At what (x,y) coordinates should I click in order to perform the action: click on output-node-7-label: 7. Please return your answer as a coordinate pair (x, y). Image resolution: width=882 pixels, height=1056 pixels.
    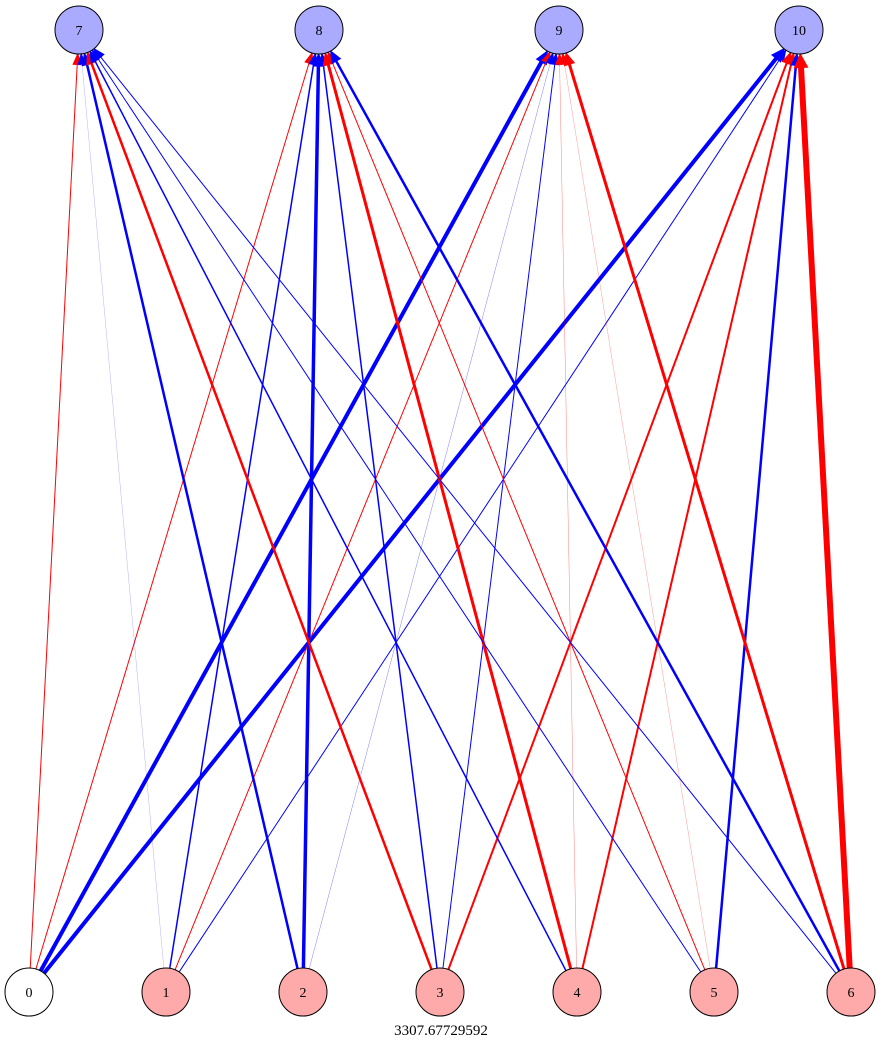
    Looking at the image, I should click on (79, 31).